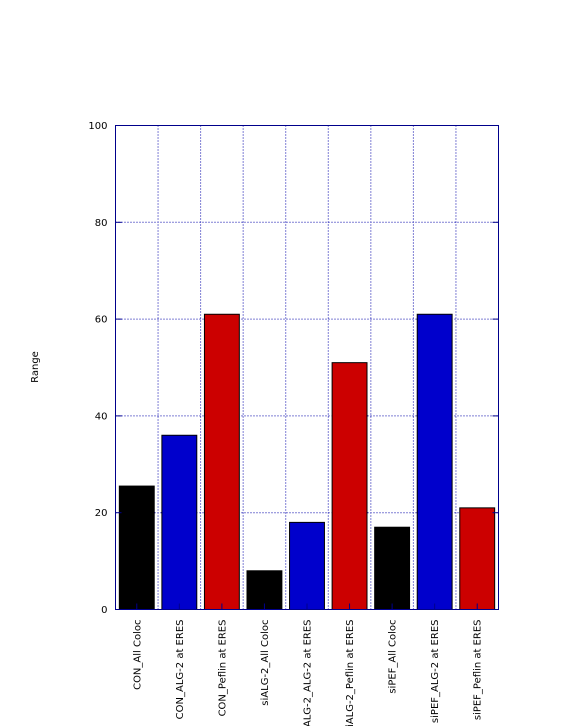 The height and width of the screenshot is (726, 576). What do you see at coordinates (435, 672) in the screenshot?
I see `x-tick-label: siPEF_ALG-2 at ERES` at bounding box center [435, 672].